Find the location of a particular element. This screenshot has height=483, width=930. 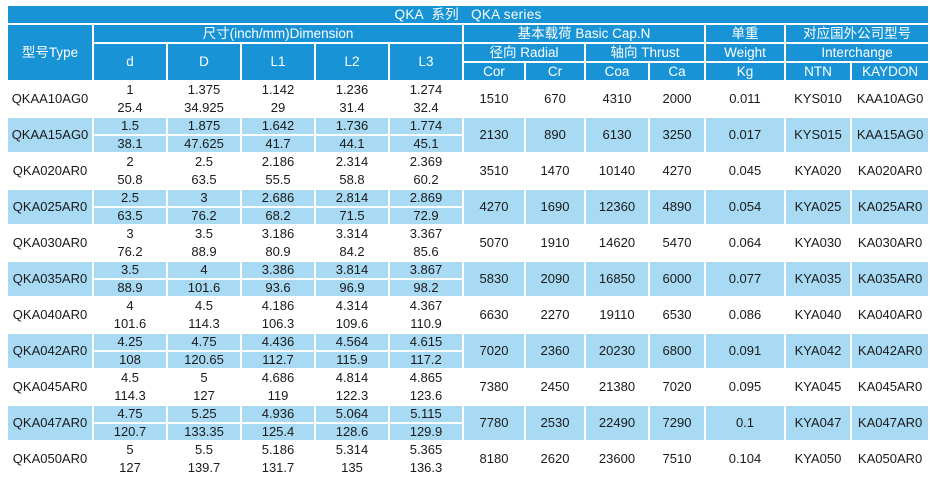

dim-mm-D: 34.925 is located at coordinates (204, 108).